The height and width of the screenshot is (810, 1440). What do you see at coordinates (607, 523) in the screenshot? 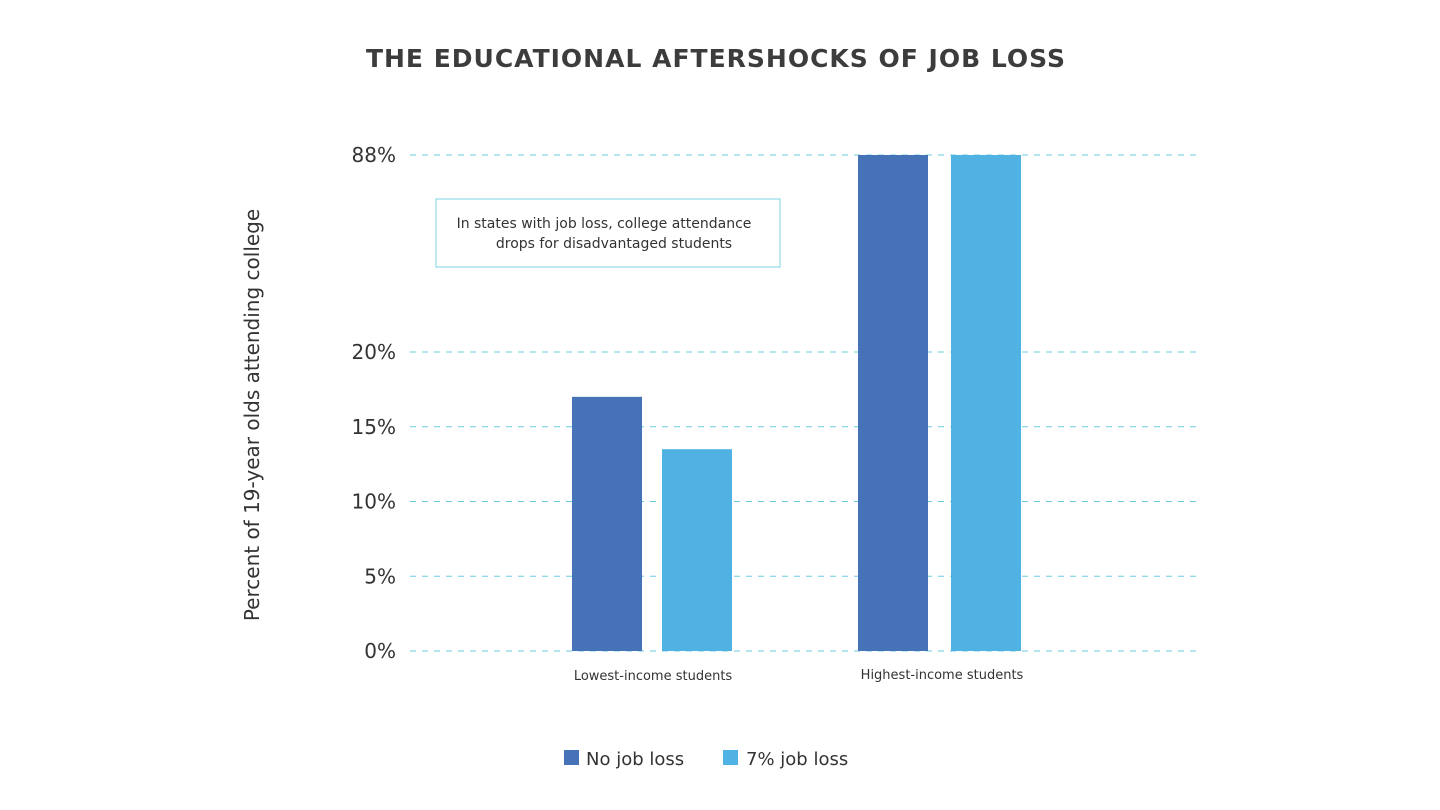
I see `bar-lowest-income-no-job-loss` at bounding box center [607, 523].